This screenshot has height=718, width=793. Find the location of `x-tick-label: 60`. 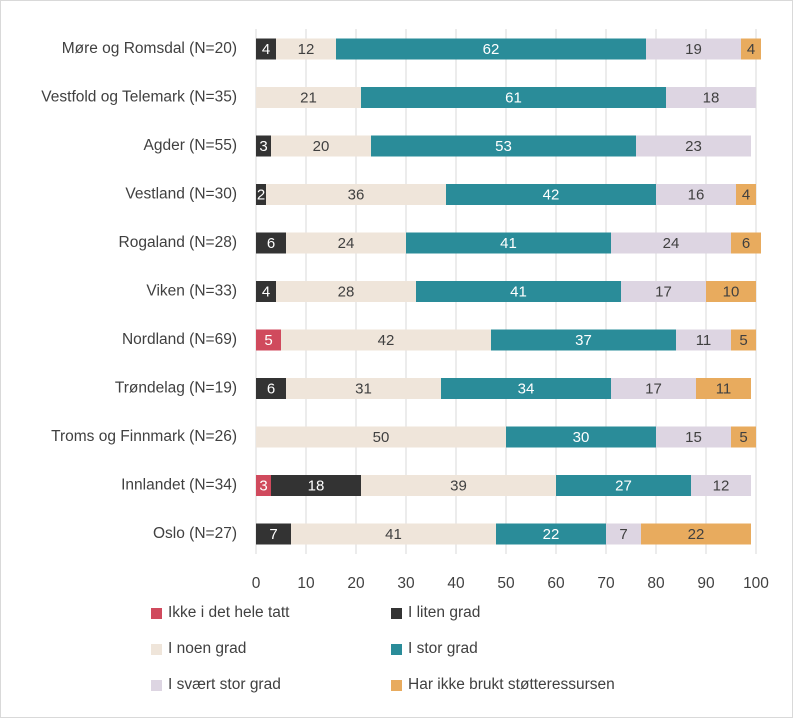

x-tick-label: 60 is located at coordinates (556, 583).